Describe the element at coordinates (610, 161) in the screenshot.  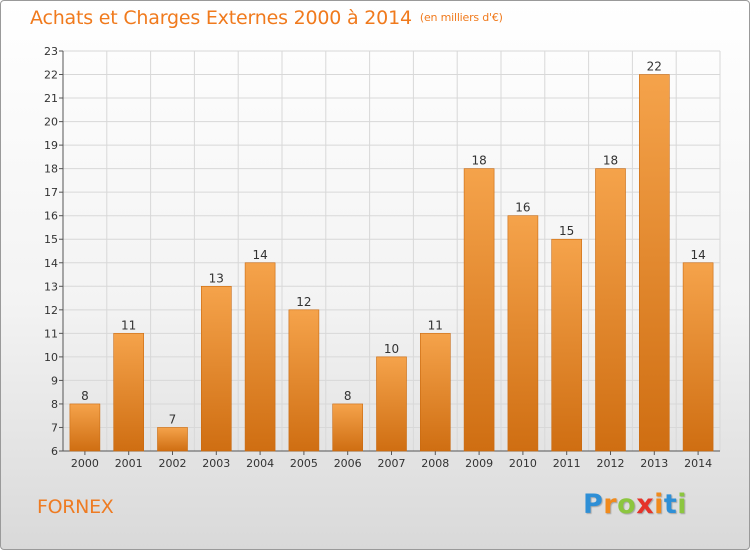
I see `value-label-2012: 18` at that location.